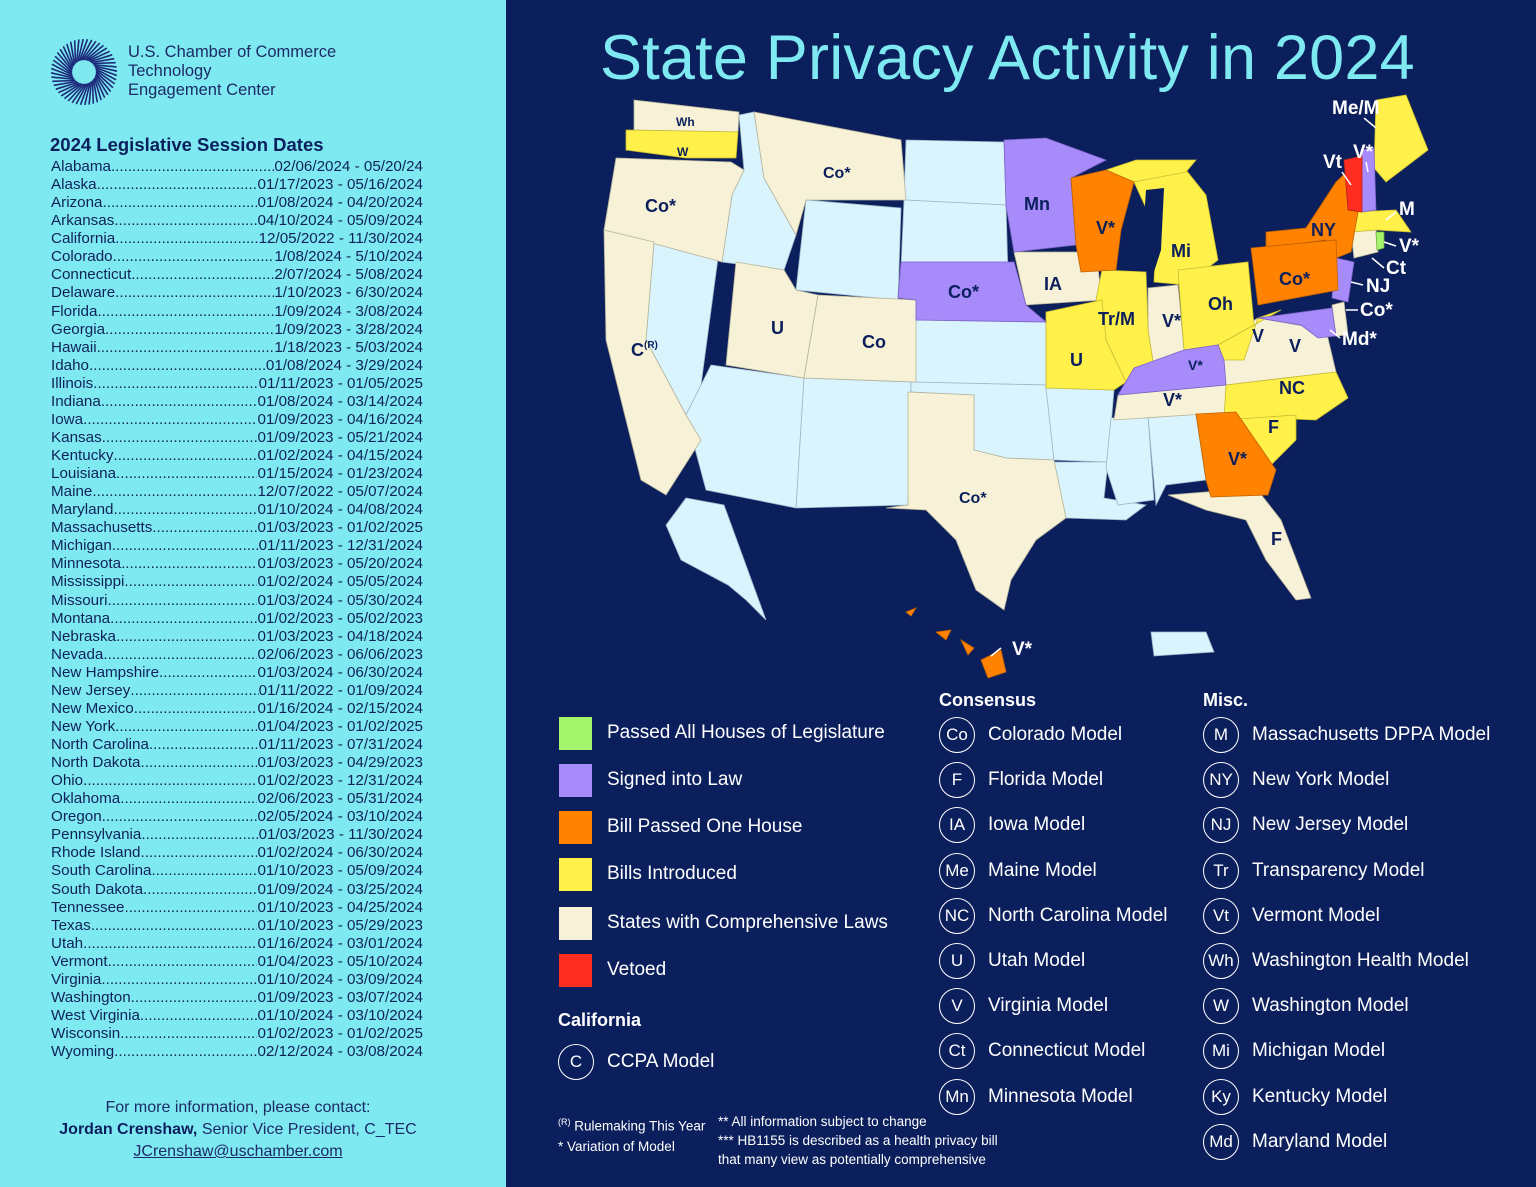 The width and height of the screenshot is (1536, 1187). Describe the element at coordinates (83, 636) in the screenshot. I see `session-state: Nebraska` at that location.